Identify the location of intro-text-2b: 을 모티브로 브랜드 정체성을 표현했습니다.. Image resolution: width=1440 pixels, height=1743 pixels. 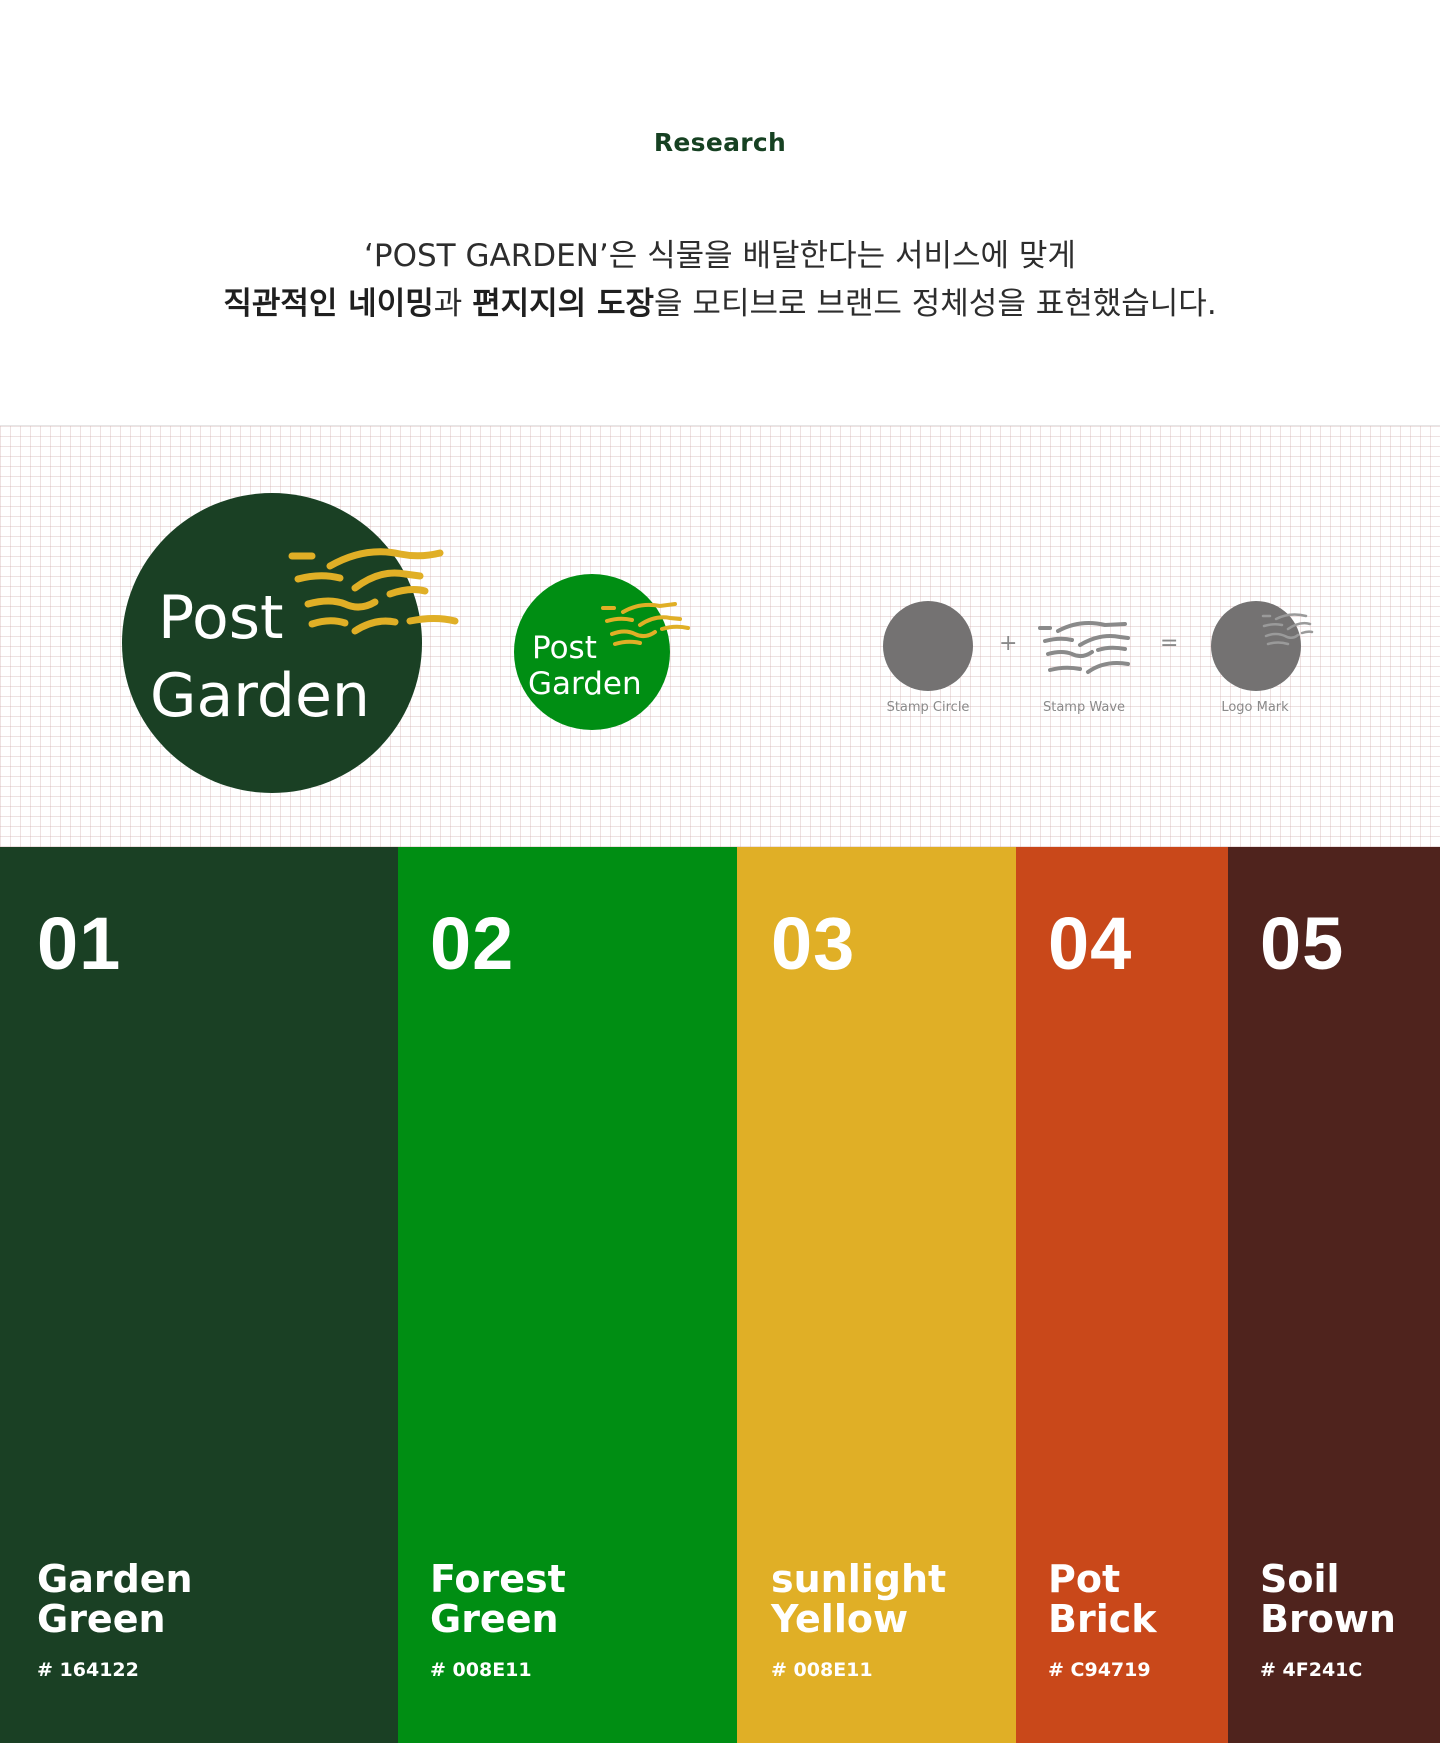
(935, 304).